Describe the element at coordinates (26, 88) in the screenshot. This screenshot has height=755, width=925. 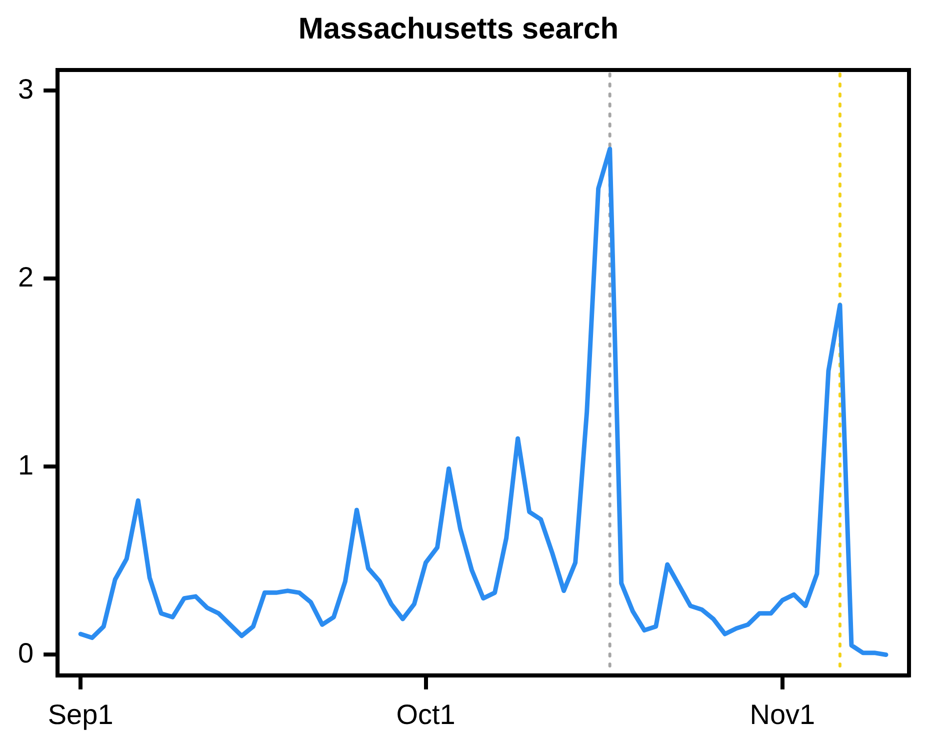
I see `y-tick-label: 3` at that location.